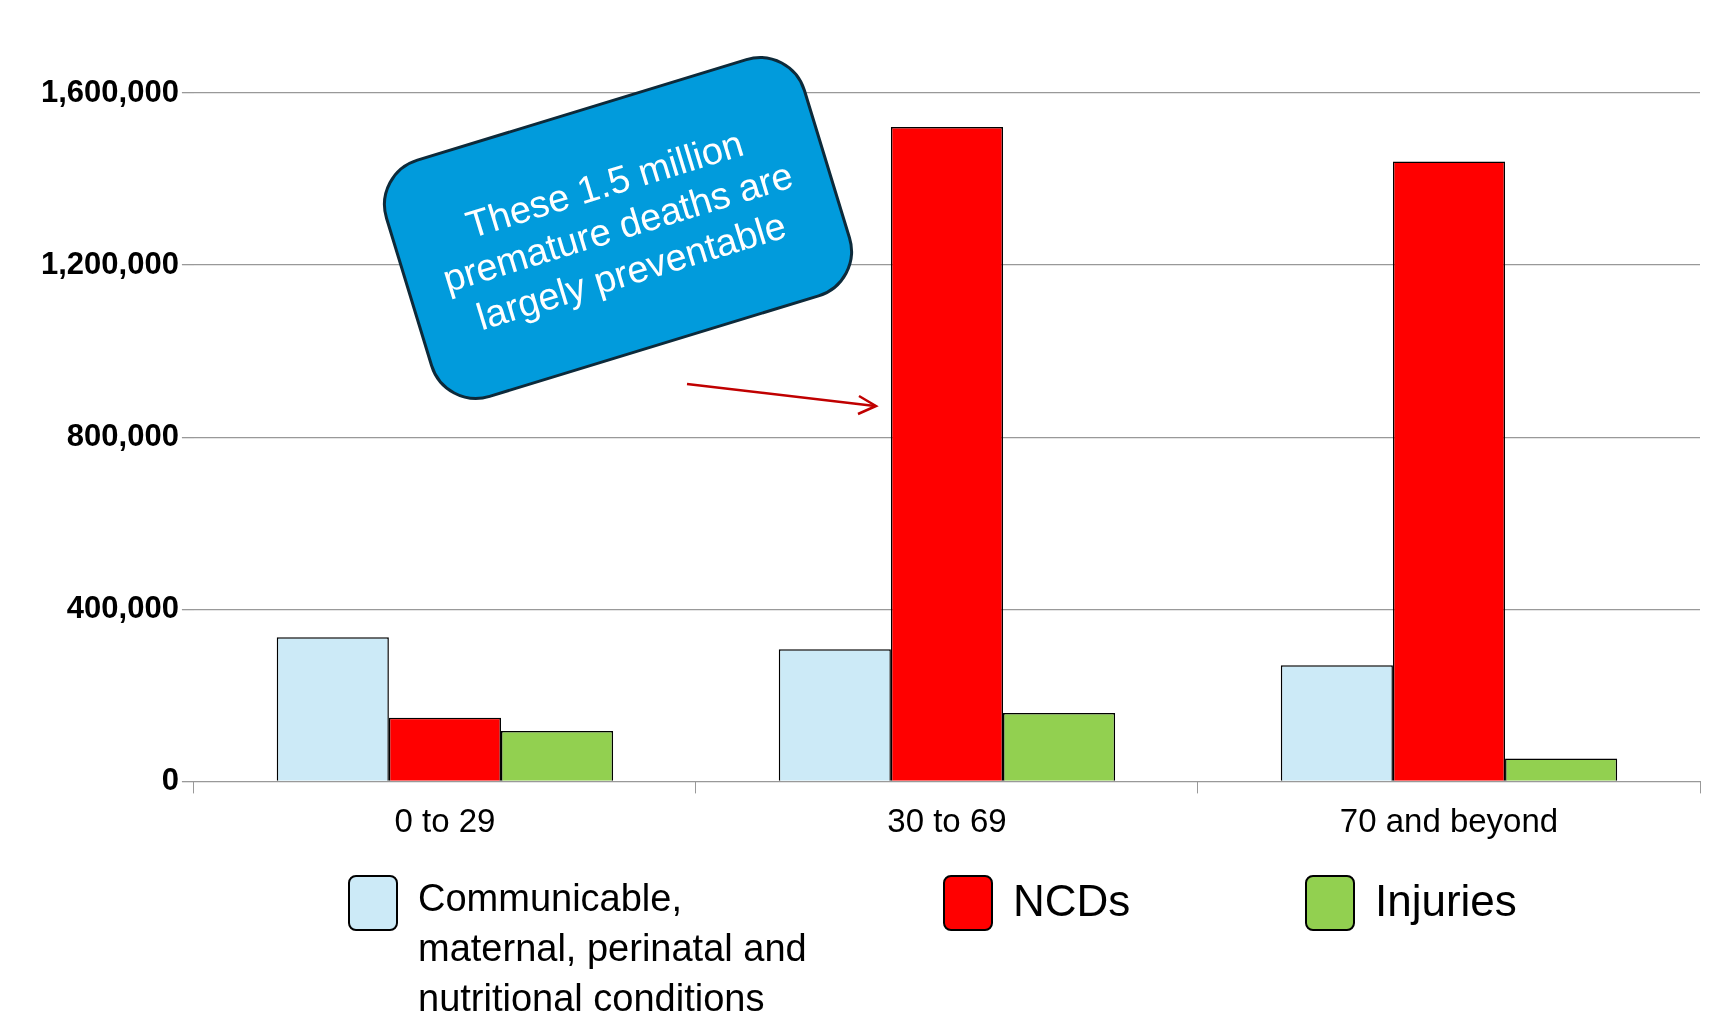  What do you see at coordinates (109, 263) in the screenshot?
I see `y-tick-label: 1,200,000` at bounding box center [109, 263].